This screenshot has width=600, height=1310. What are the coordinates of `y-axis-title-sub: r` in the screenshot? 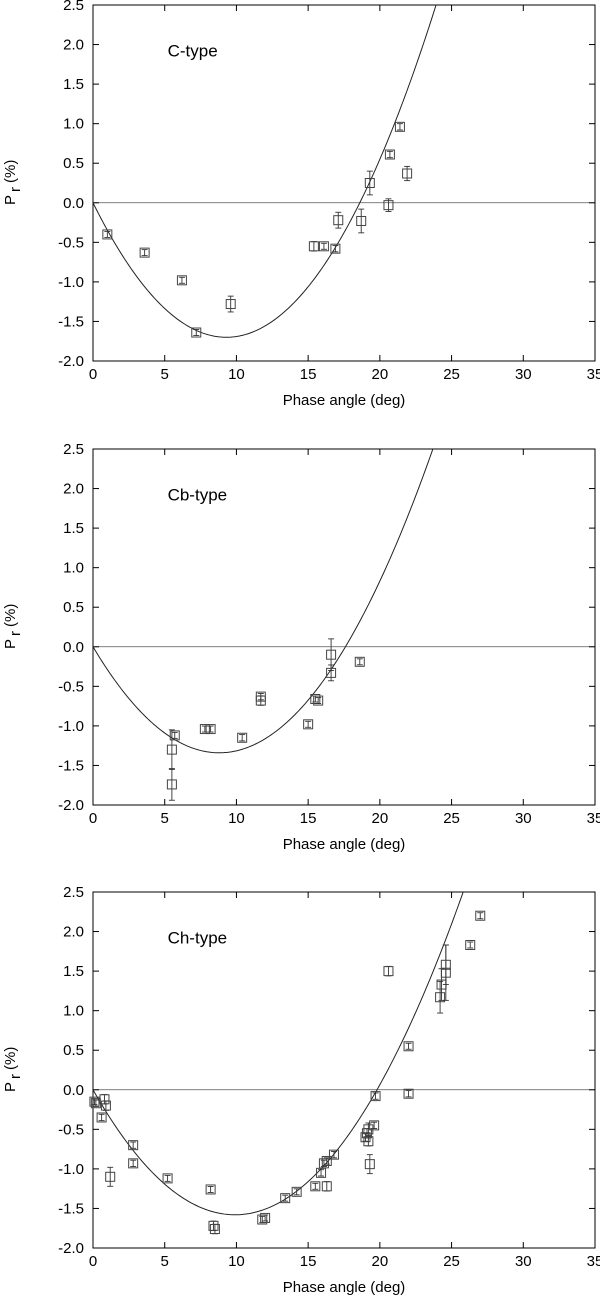 It's located at (15, 1076).